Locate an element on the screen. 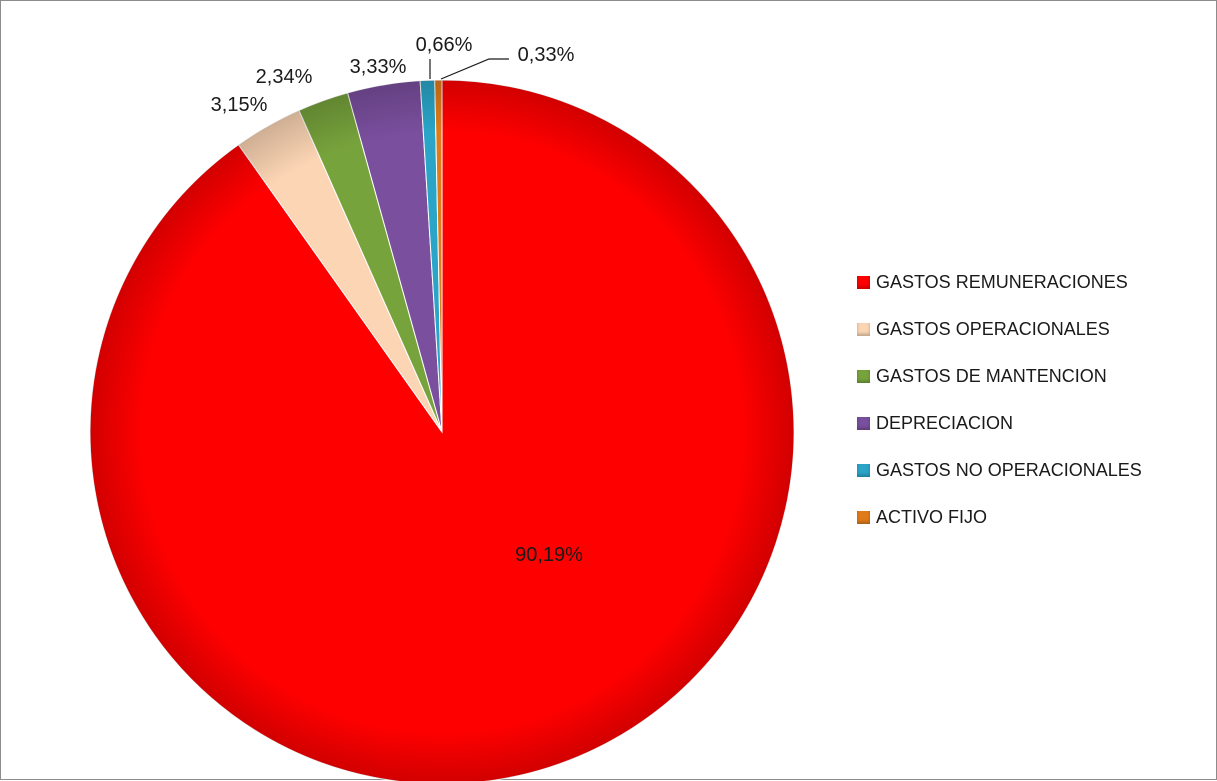 This screenshot has height=781, width=1217. legend-item-remuneraciones: GASTOS REMUNERACIONES is located at coordinates (999, 282).